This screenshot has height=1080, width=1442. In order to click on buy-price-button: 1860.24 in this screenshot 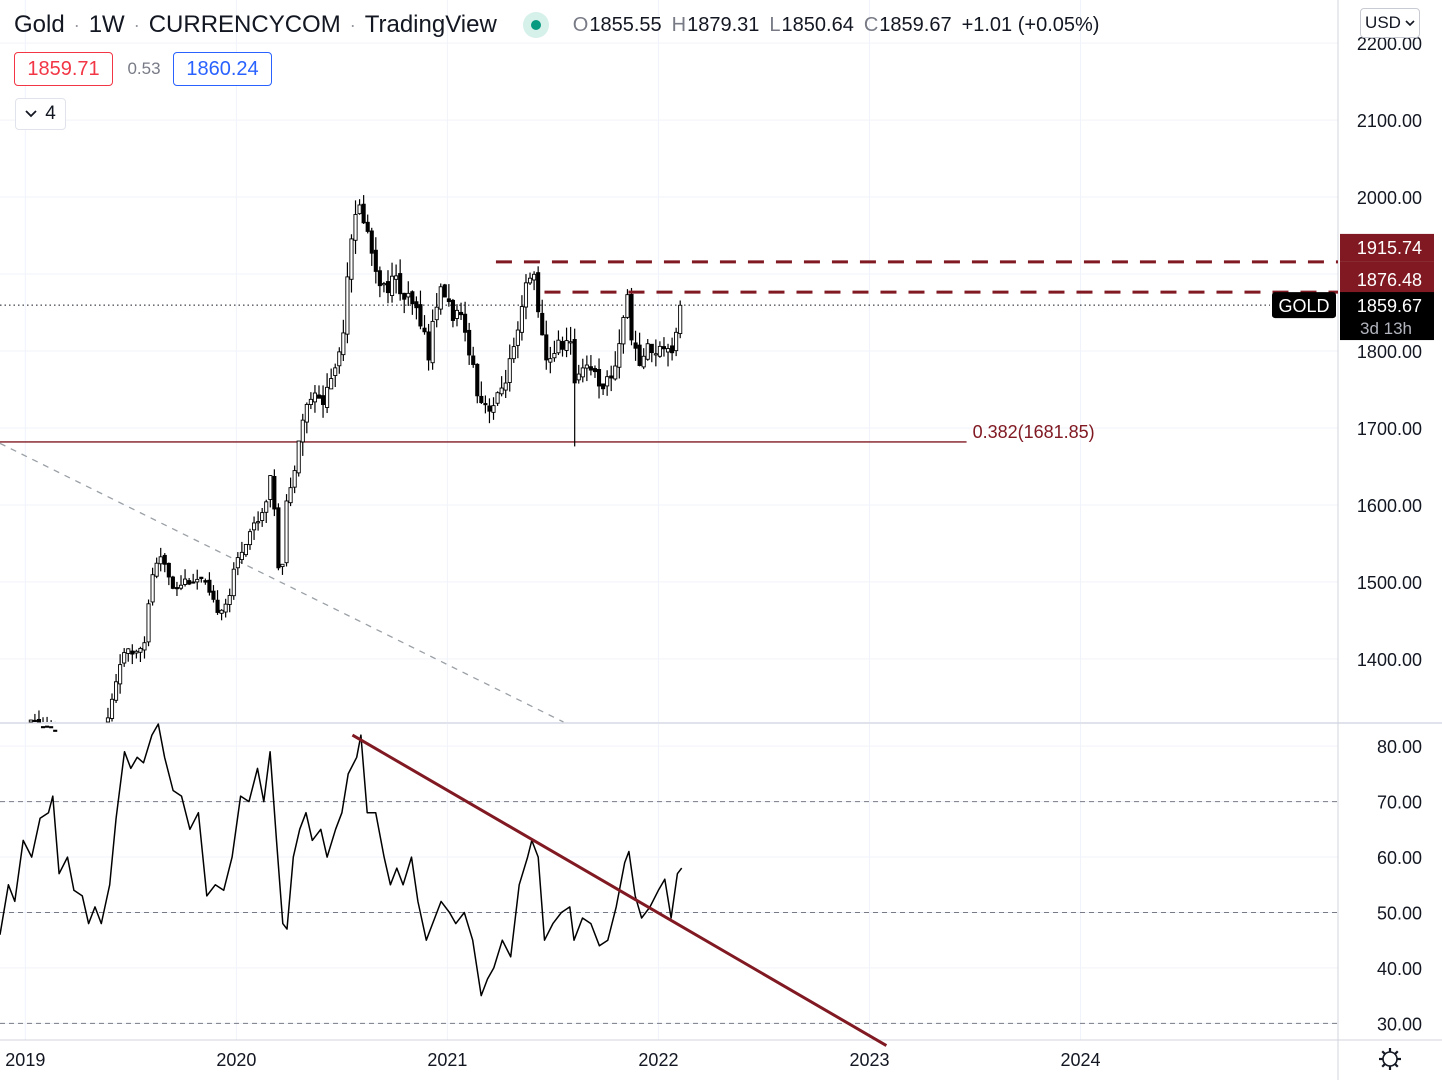, I will do `click(222, 69)`.